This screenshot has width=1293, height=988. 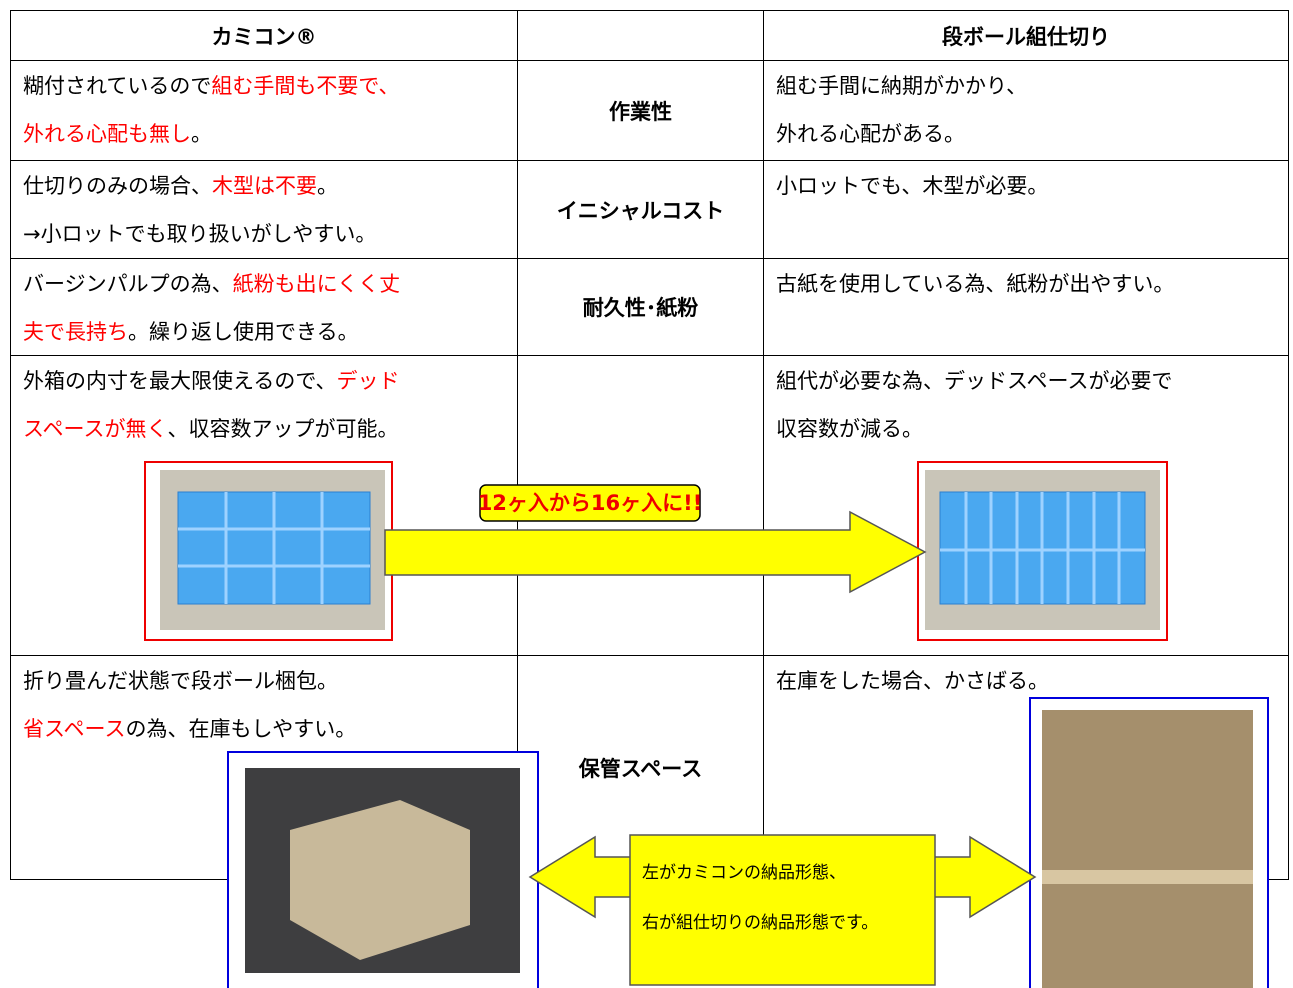 What do you see at coordinates (264, 186) in the screenshot?
I see `text-segment: 木型は不要` at bounding box center [264, 186].